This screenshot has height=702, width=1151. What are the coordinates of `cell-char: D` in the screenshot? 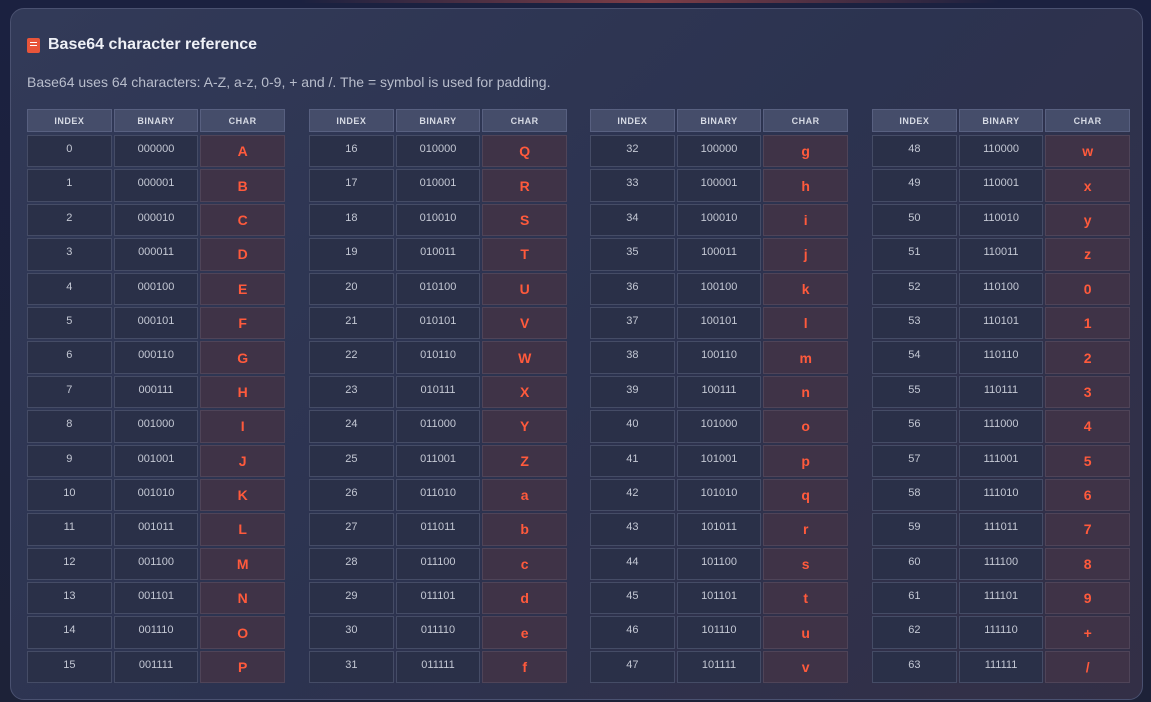 It's located at (243, 254).